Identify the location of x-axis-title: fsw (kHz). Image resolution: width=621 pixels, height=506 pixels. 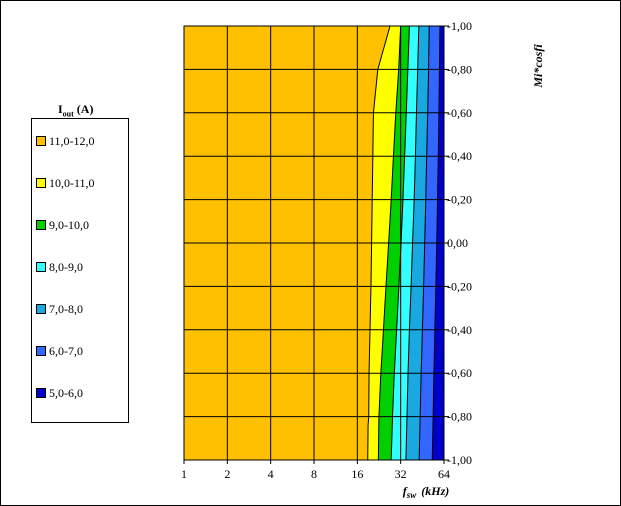
(426, 492).